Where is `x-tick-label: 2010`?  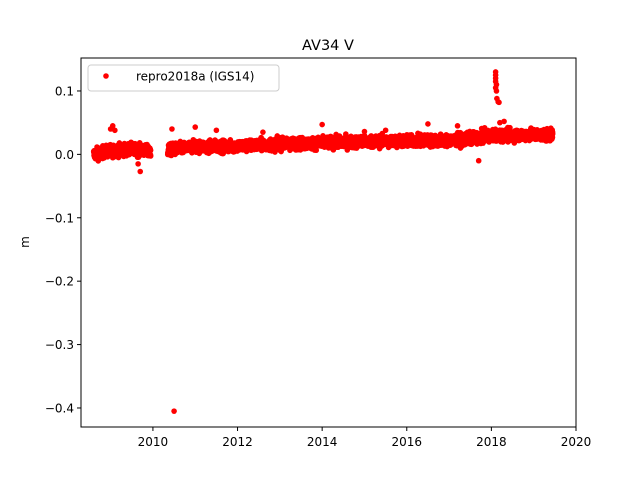
x-tick-label: 2010 is located at coordinates (153, 442).